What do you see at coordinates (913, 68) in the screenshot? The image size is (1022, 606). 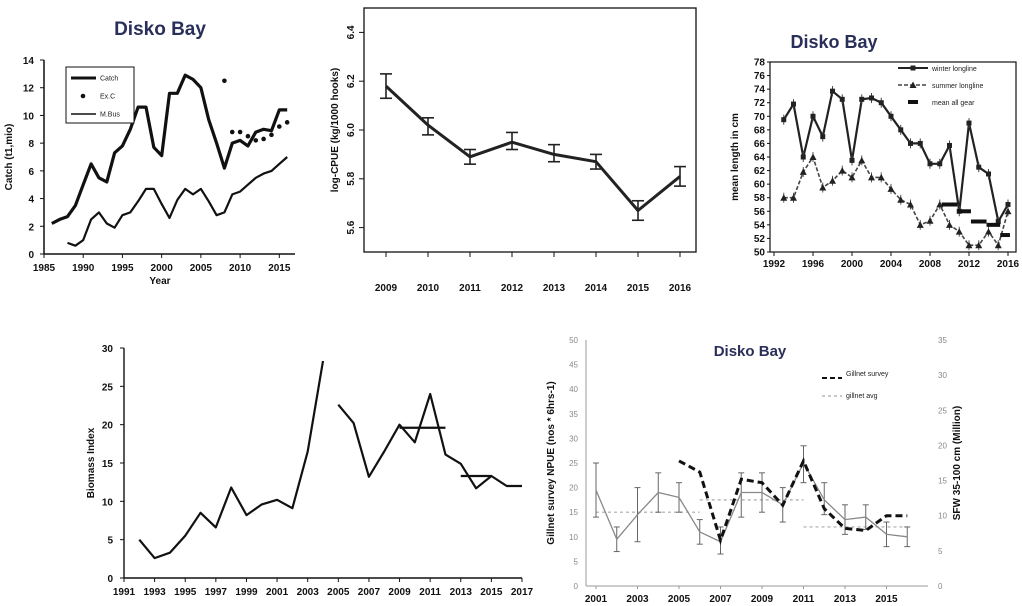 I see `legend-marker-winter` at bounding box center [913, 68].